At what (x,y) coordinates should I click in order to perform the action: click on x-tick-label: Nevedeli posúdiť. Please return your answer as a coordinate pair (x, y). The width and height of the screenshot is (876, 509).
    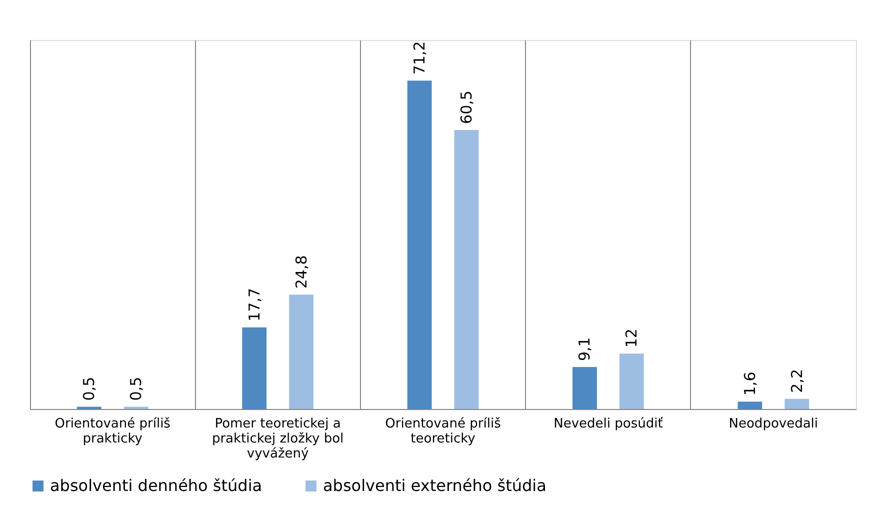
    Looking at the image, I should click on (608, 424).